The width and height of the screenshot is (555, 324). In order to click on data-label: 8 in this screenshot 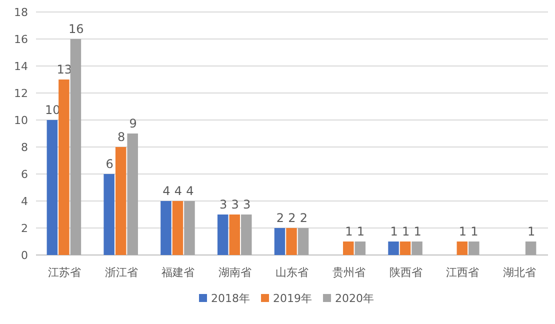, I will do `click(122, 137)`.